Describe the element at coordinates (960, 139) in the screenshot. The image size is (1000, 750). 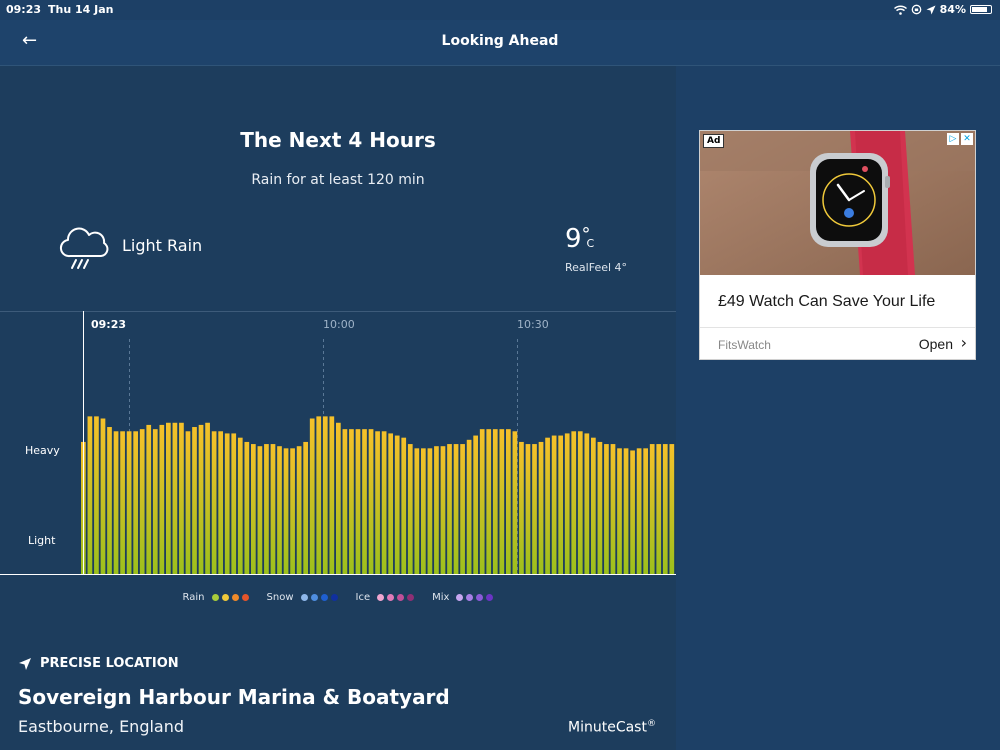
I see `ad-choices: ▷ ✕` at that location.